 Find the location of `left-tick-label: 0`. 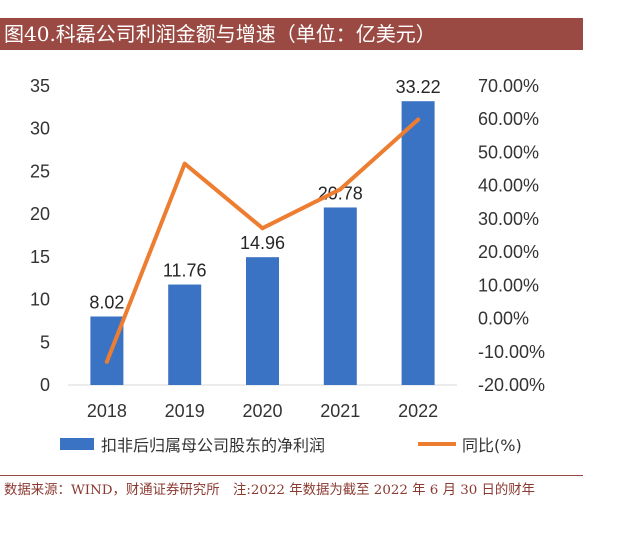

left-tick-label: 0 is located at coordinates (45, 385).